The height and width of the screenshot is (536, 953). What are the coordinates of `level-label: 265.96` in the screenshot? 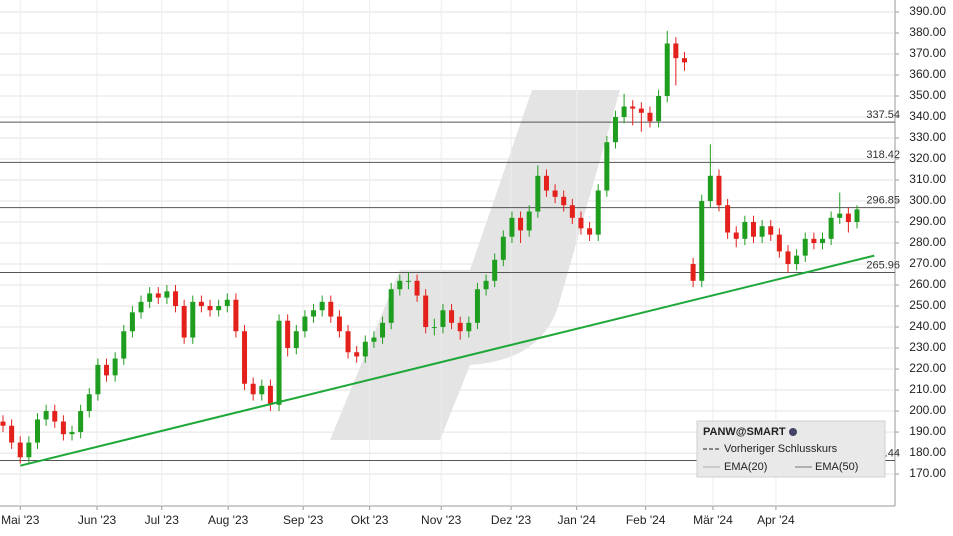 It's located at (883, 265).